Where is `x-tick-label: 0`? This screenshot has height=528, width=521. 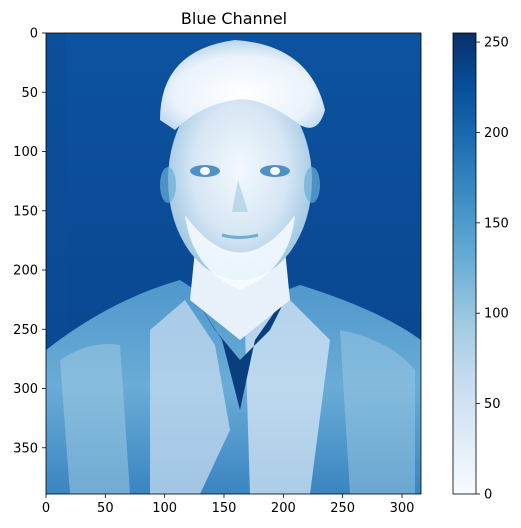 x-tick-label: 0 is located at coordinates (46, 508).